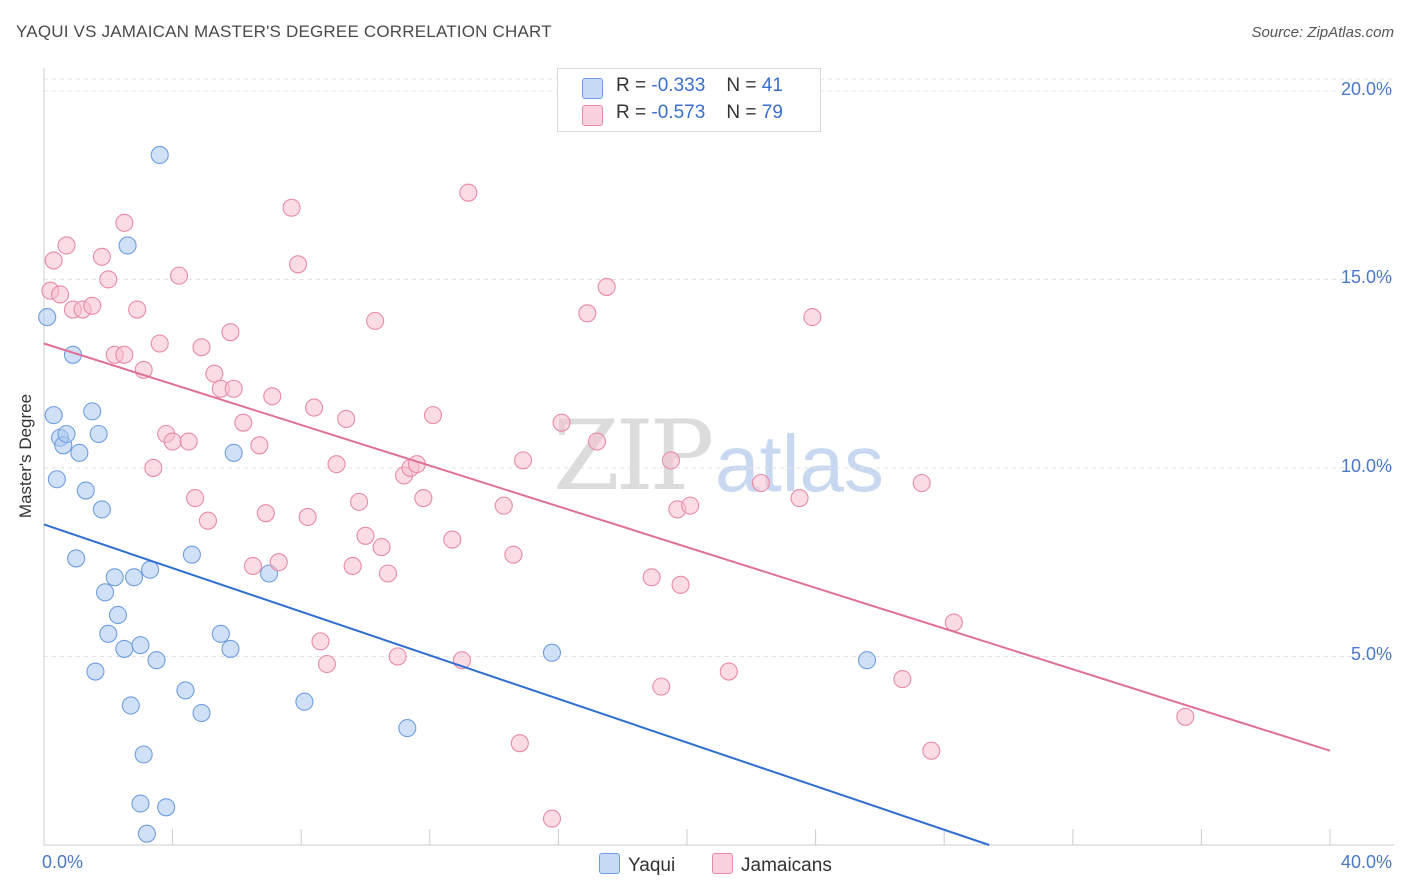  Describe the element at coordinates (772, 865) in the screenshot. I see `bottom-legend-jamaicans: Jamaicans` at that location.